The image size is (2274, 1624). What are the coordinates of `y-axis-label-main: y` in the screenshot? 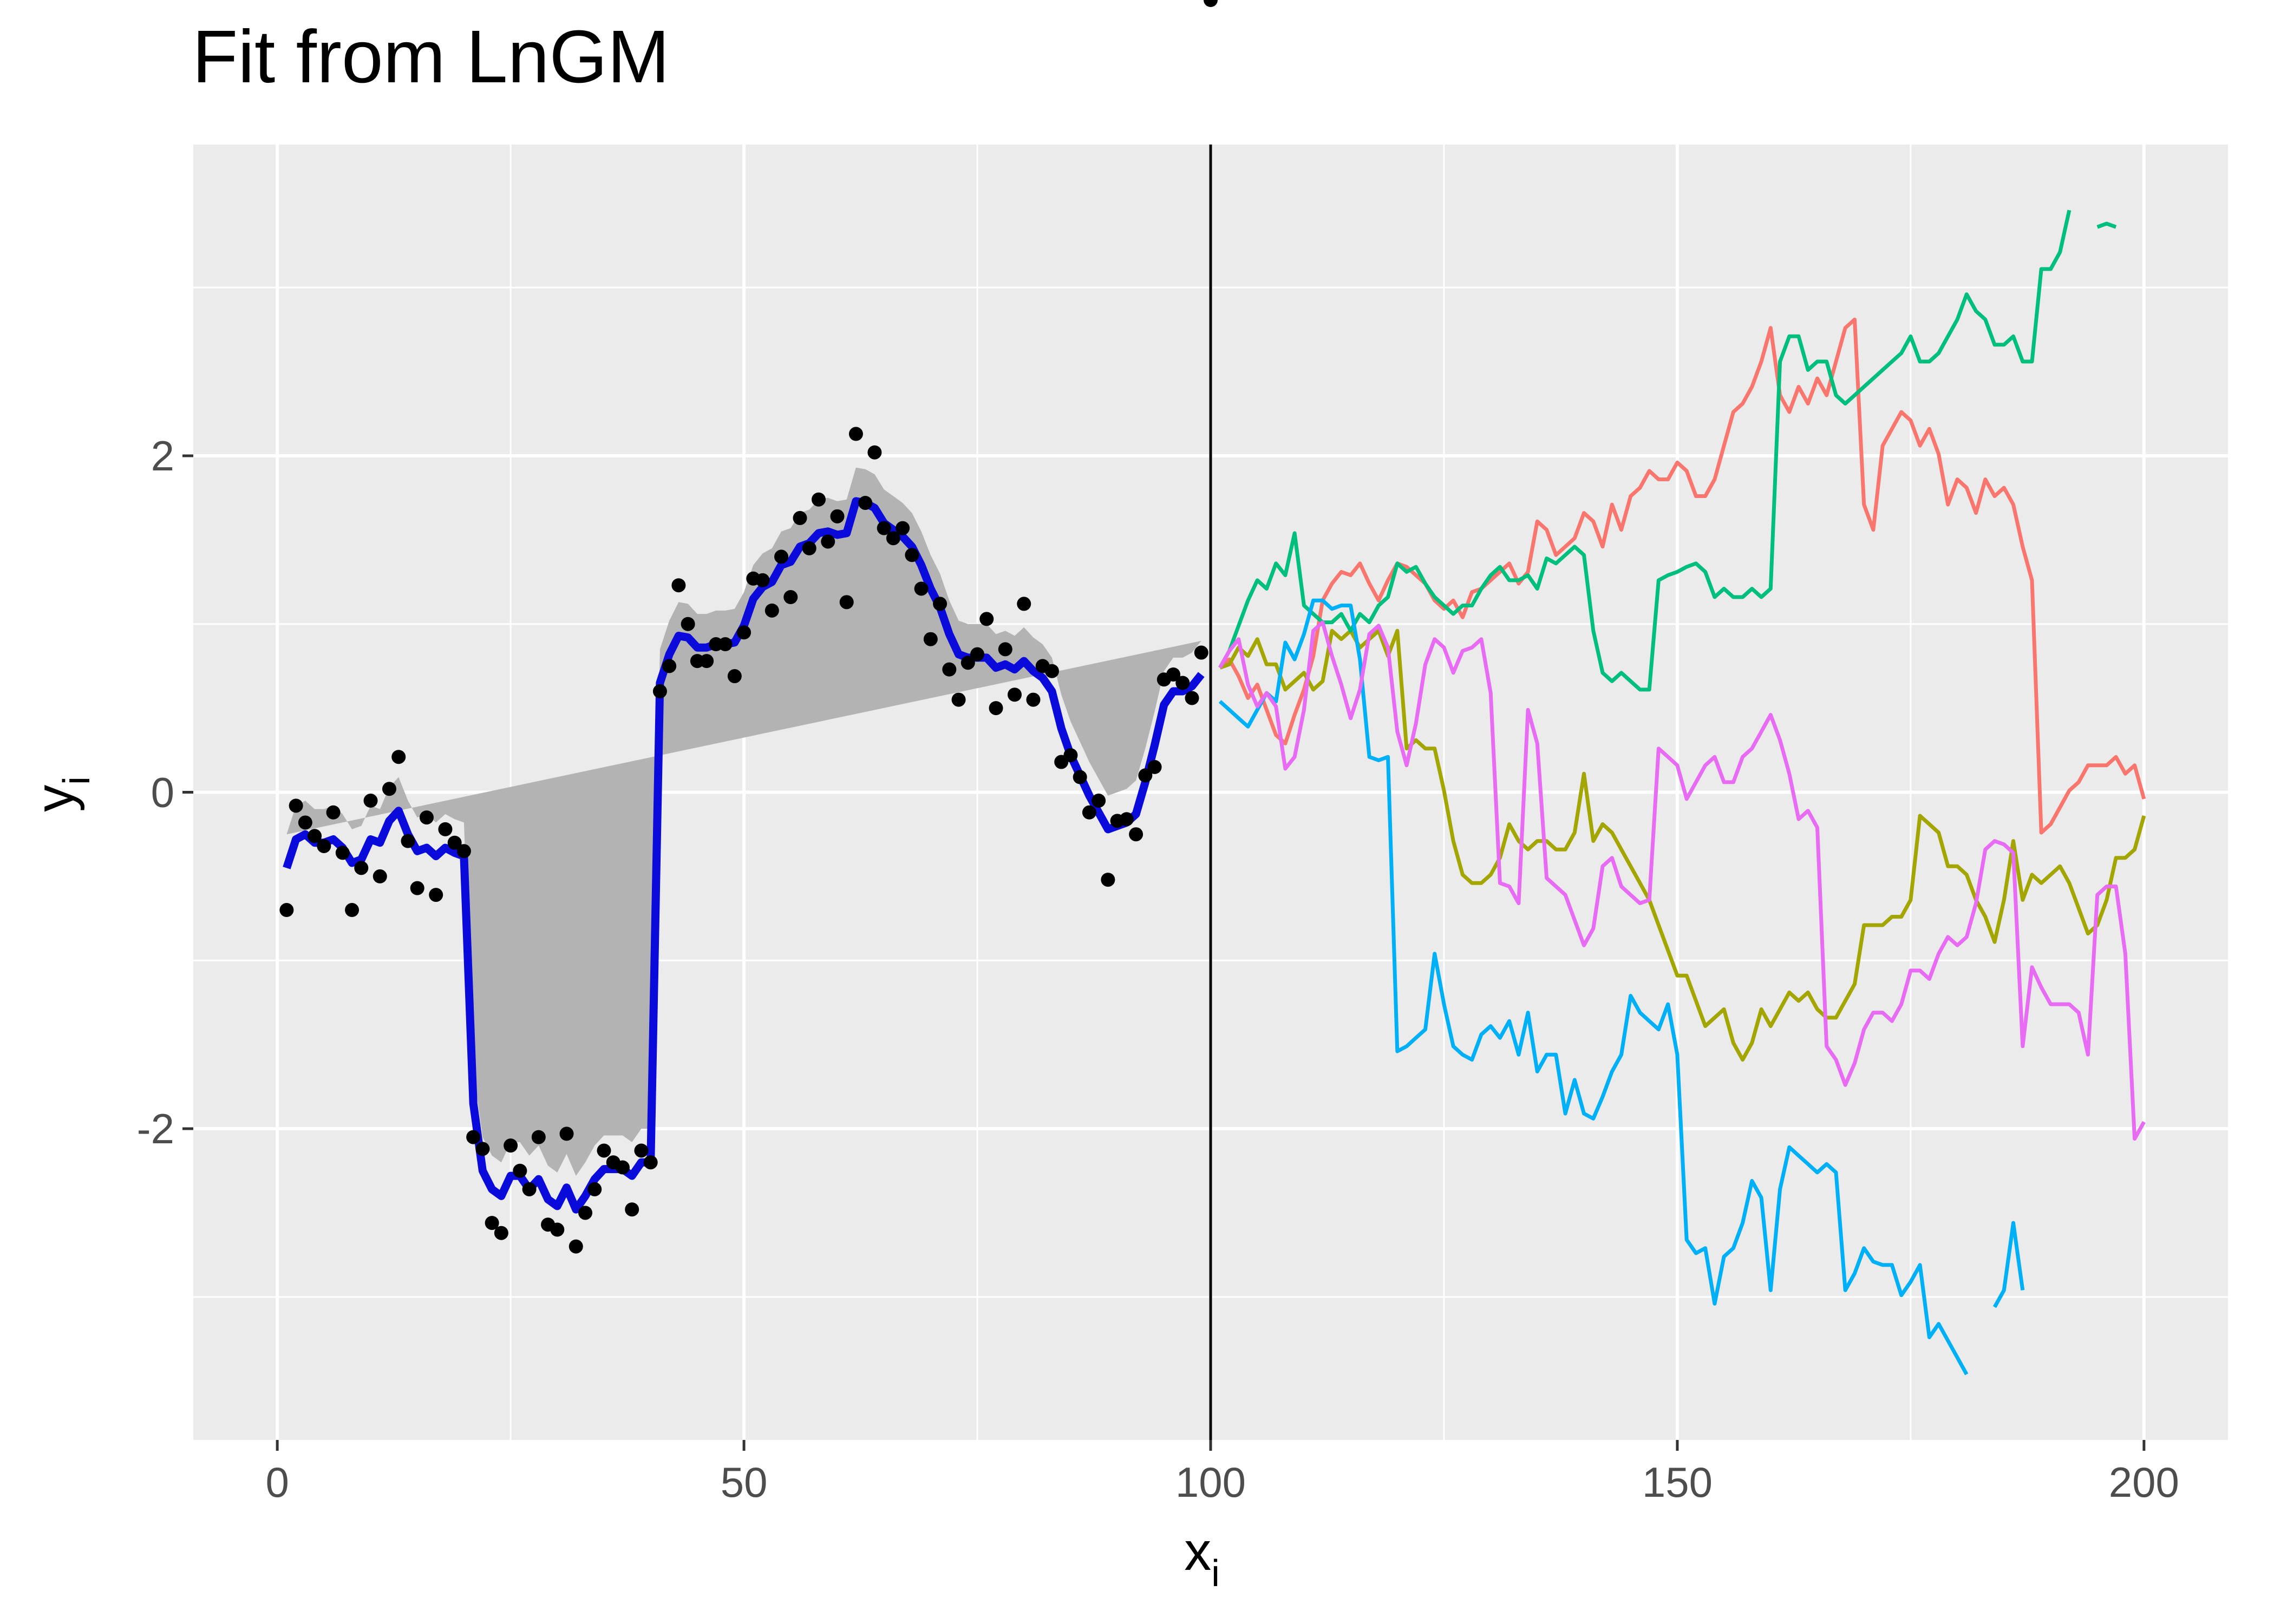 It's located at (55, 798).